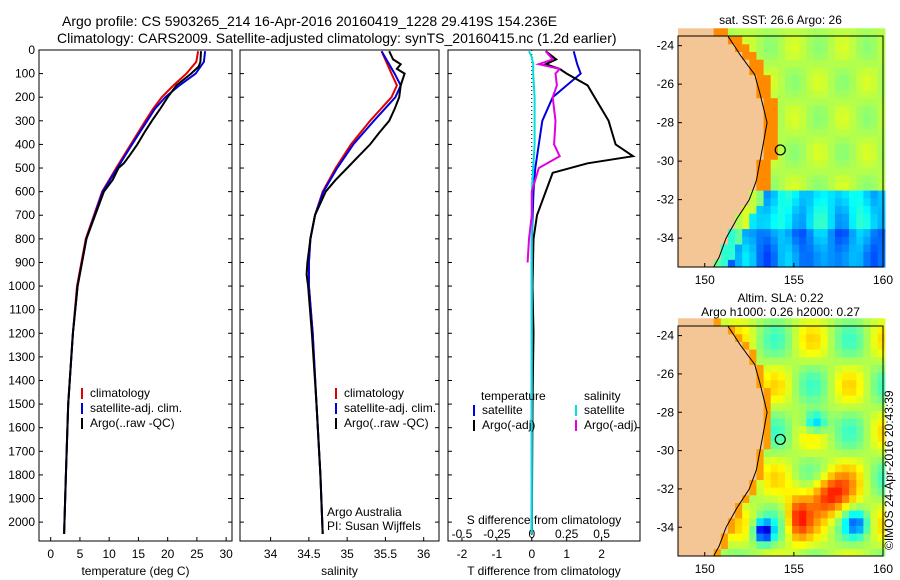 The height and width of the screenshot is (580, 900). Describe the element at coordinates (25, 215) in the screenshot. I see `y-tick-label: 700` at that location.